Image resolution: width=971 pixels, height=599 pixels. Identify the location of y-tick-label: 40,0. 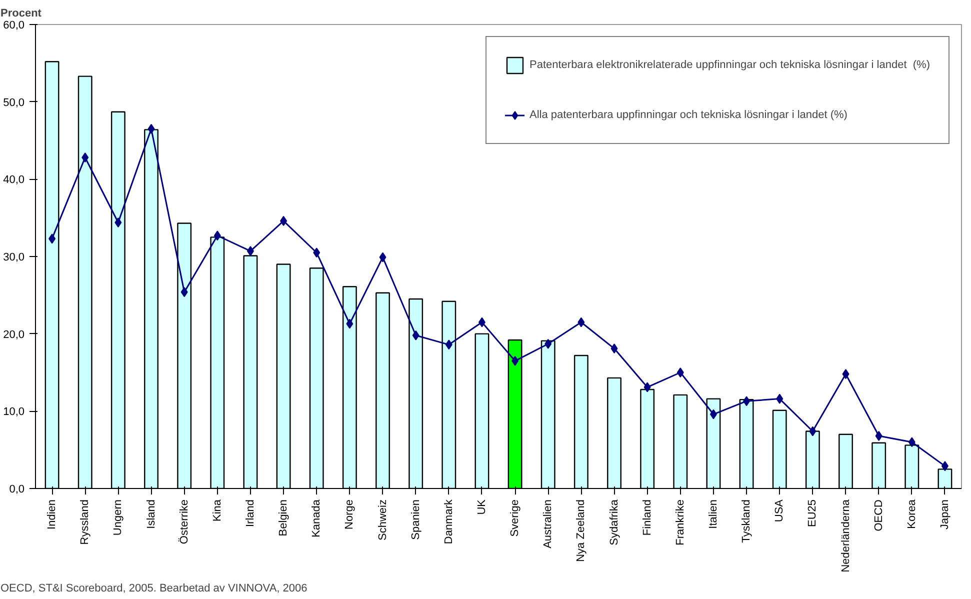
(14, 180).